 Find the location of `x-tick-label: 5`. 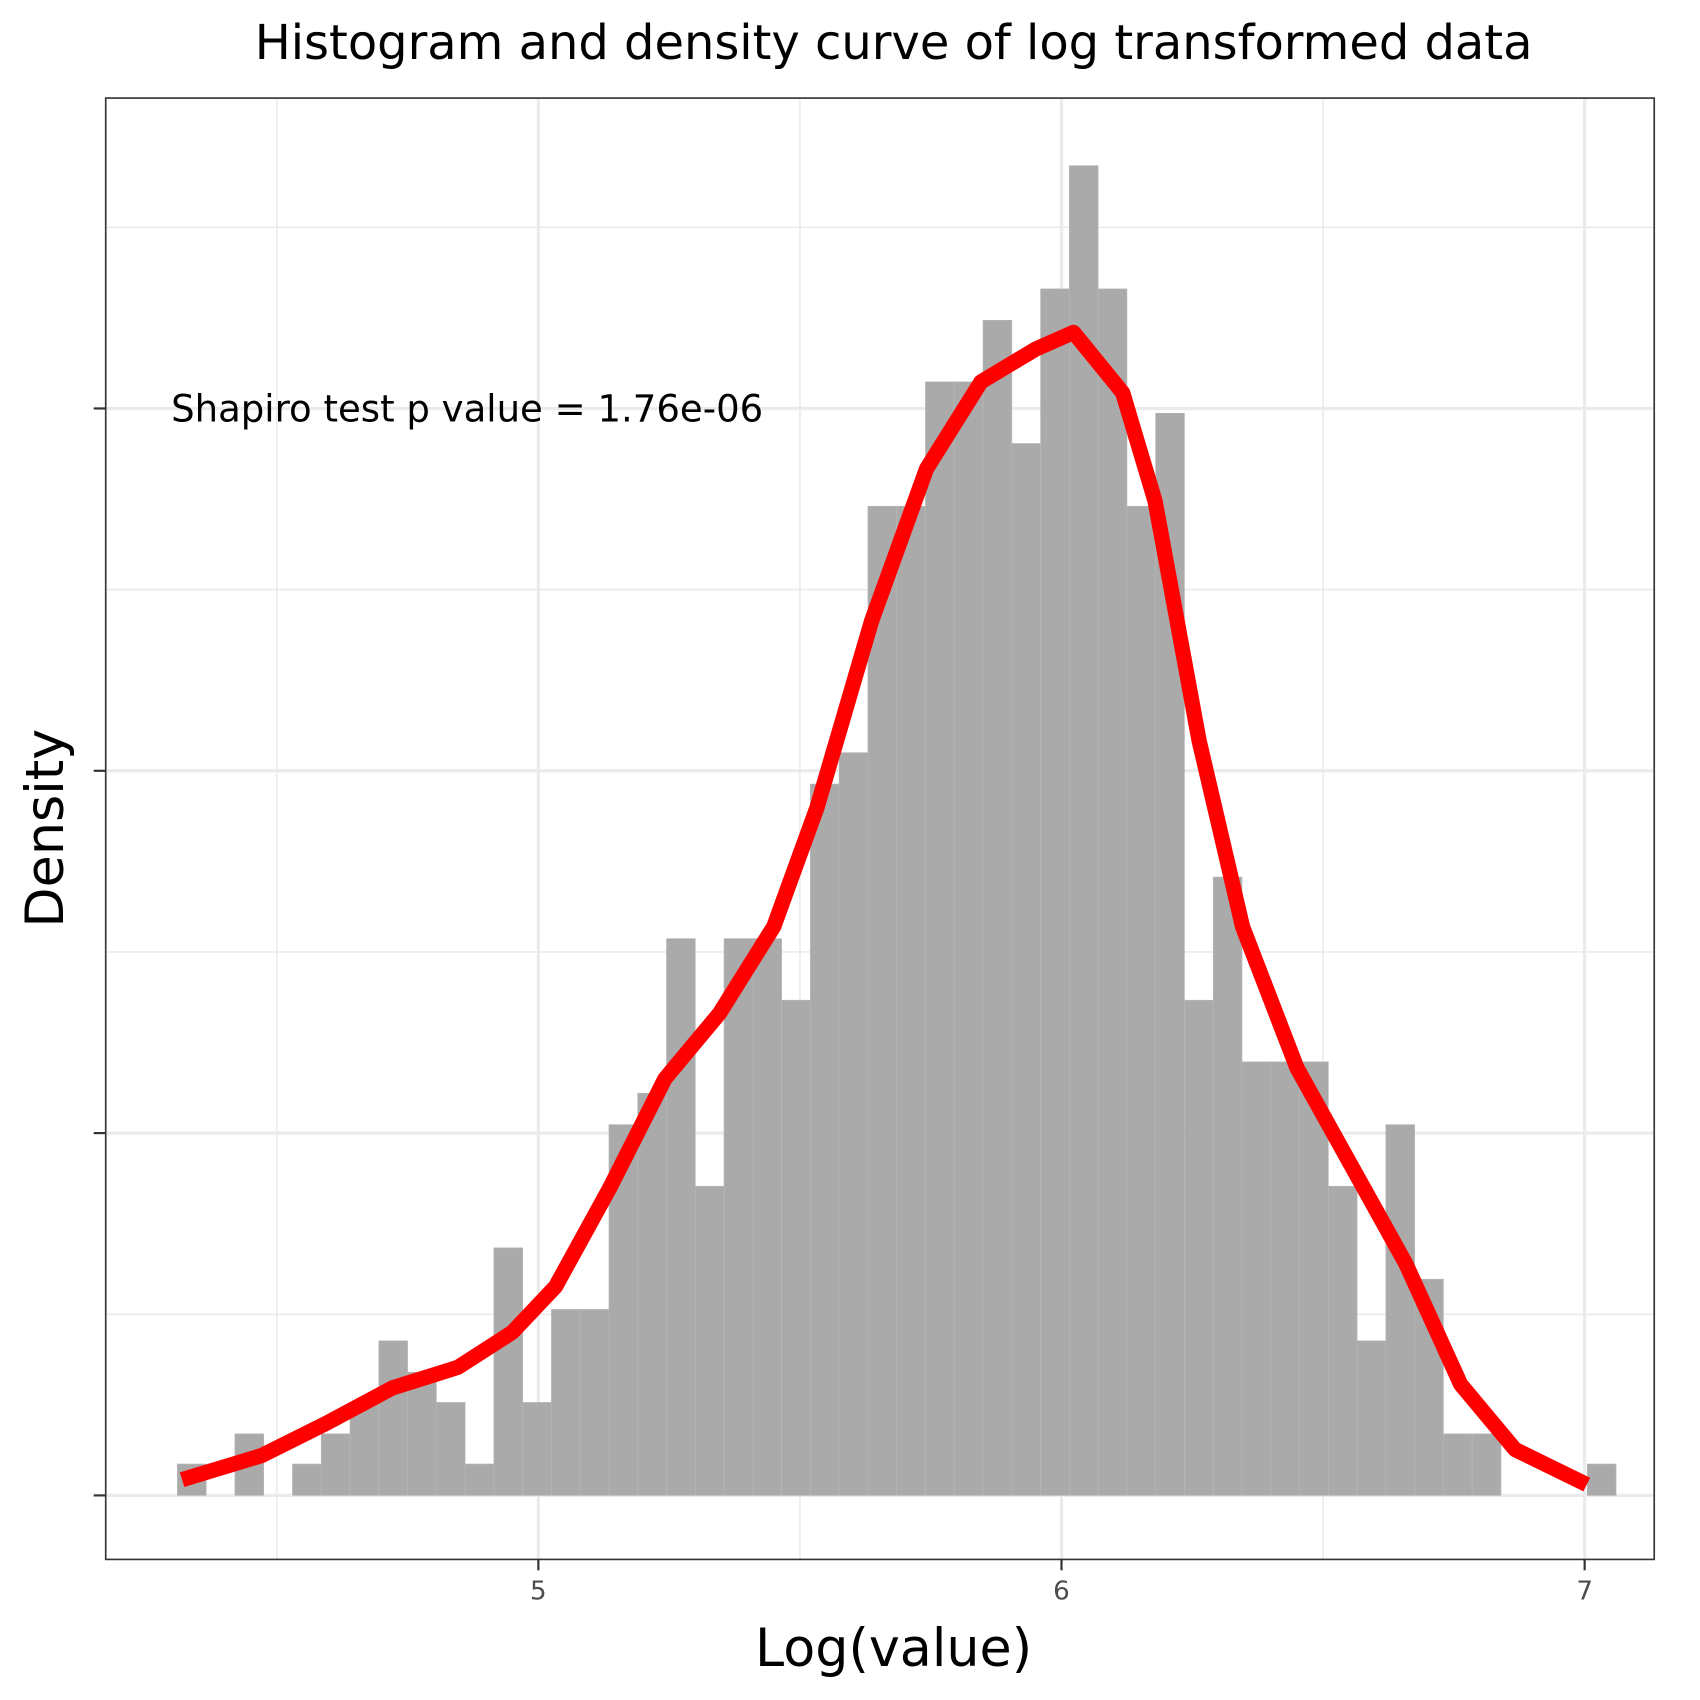

x-tick-label: 5 is located at coordinates (538, 1592).